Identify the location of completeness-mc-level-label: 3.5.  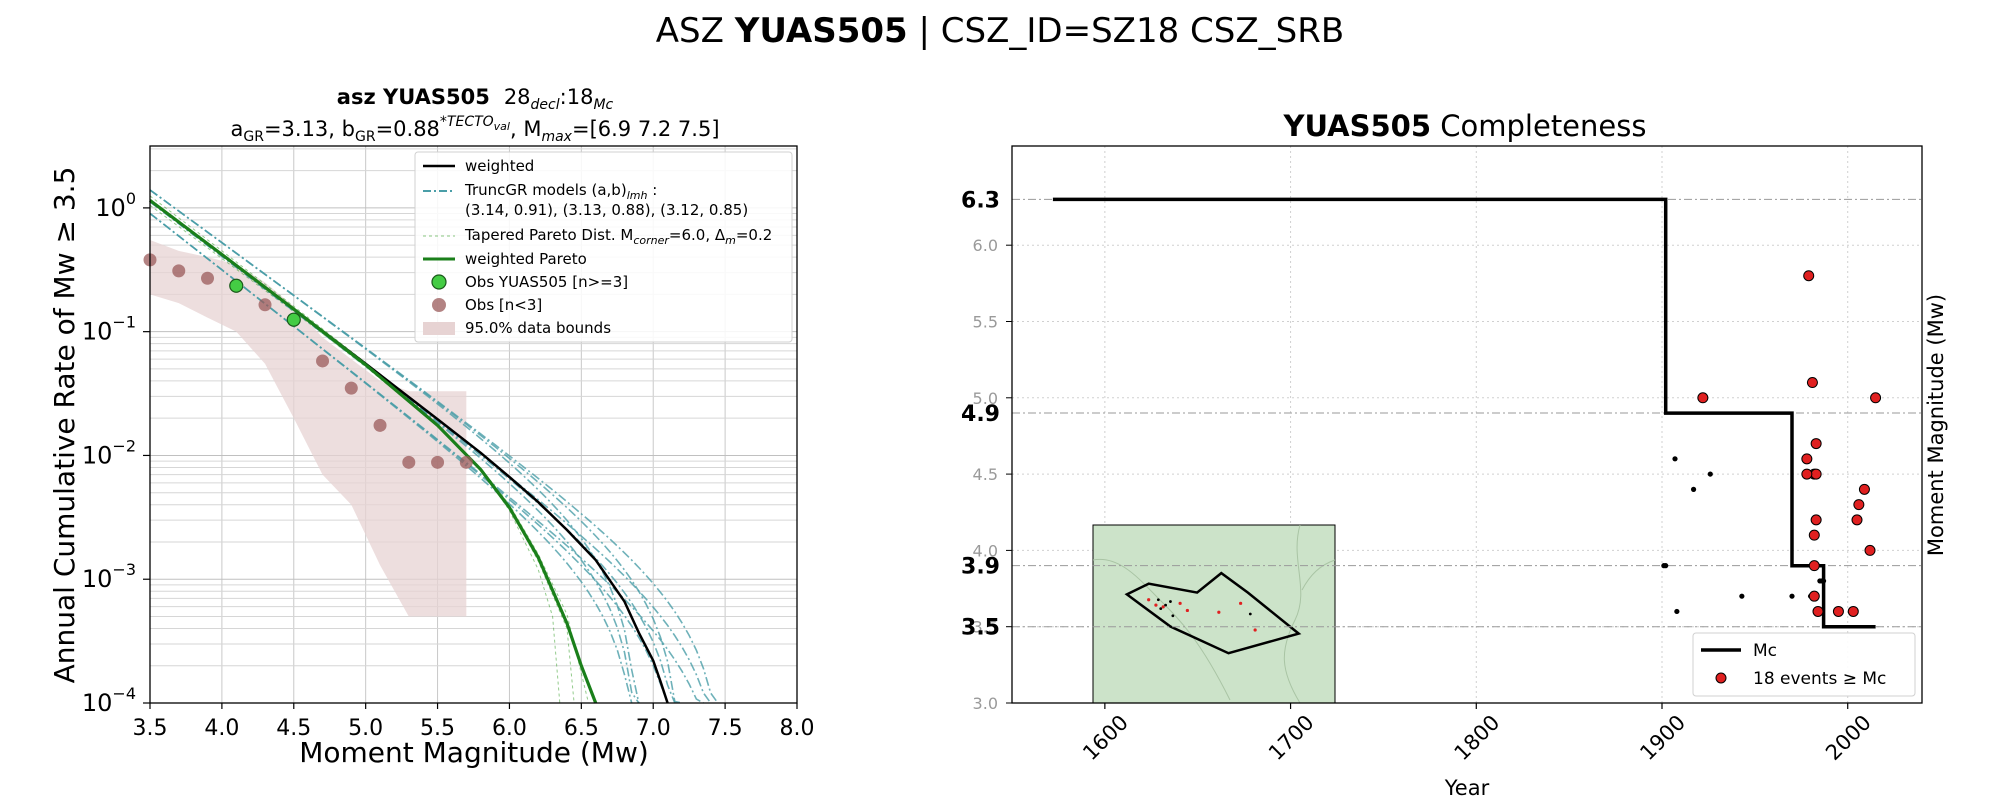
(980, 628).